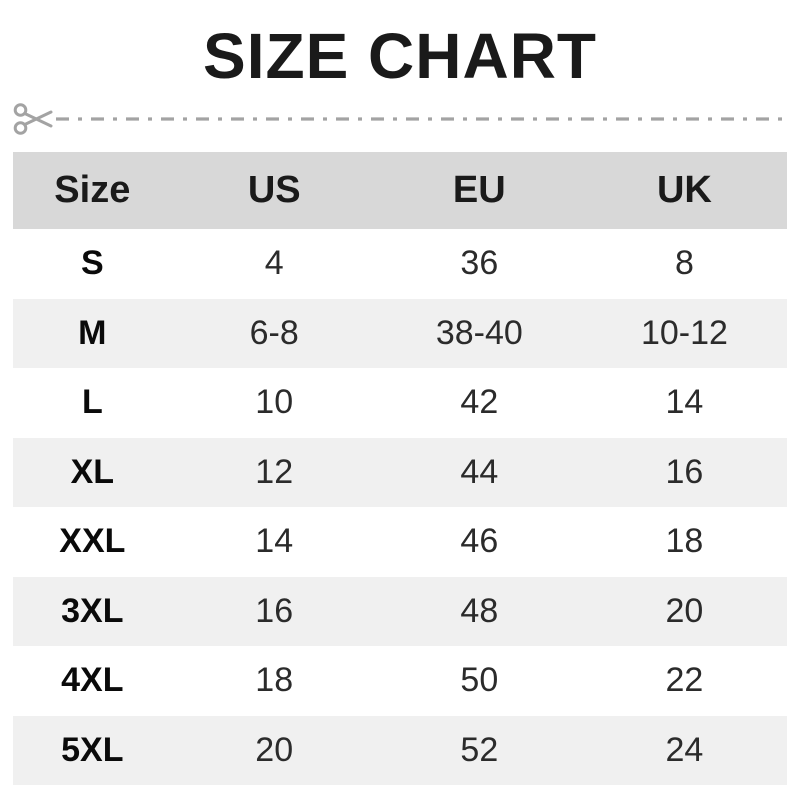  What do you see at coordinates (400, 542) in the screenshot?
I see `table-row-xxl: XXL 14 46 18` at bounding box center [400, 542].